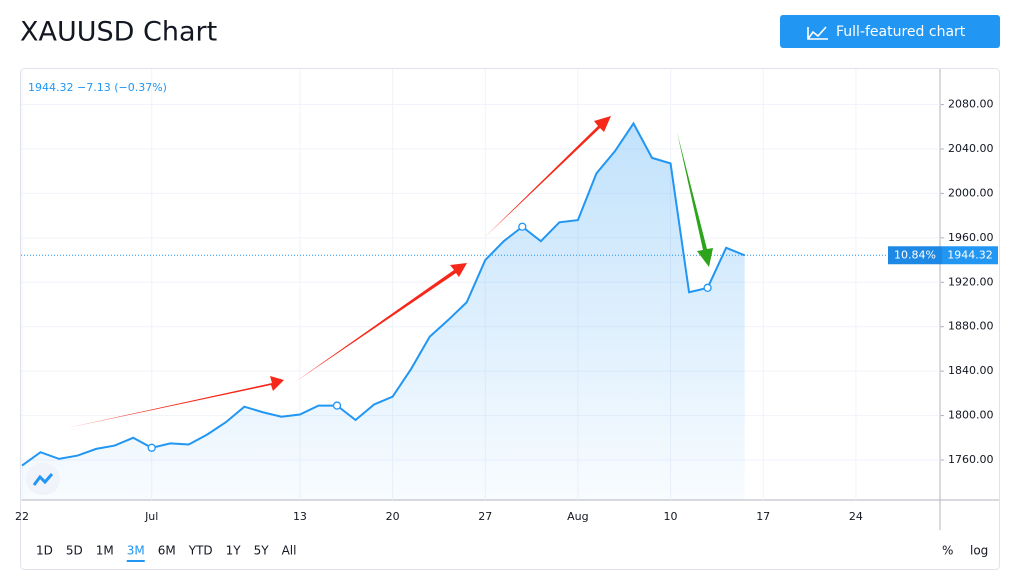 The image size is (1023, 571). What do you see at coordinates (393, 516) in the screenshot?
I see `x-tick-label: 20` at bounding box center [393, 516].